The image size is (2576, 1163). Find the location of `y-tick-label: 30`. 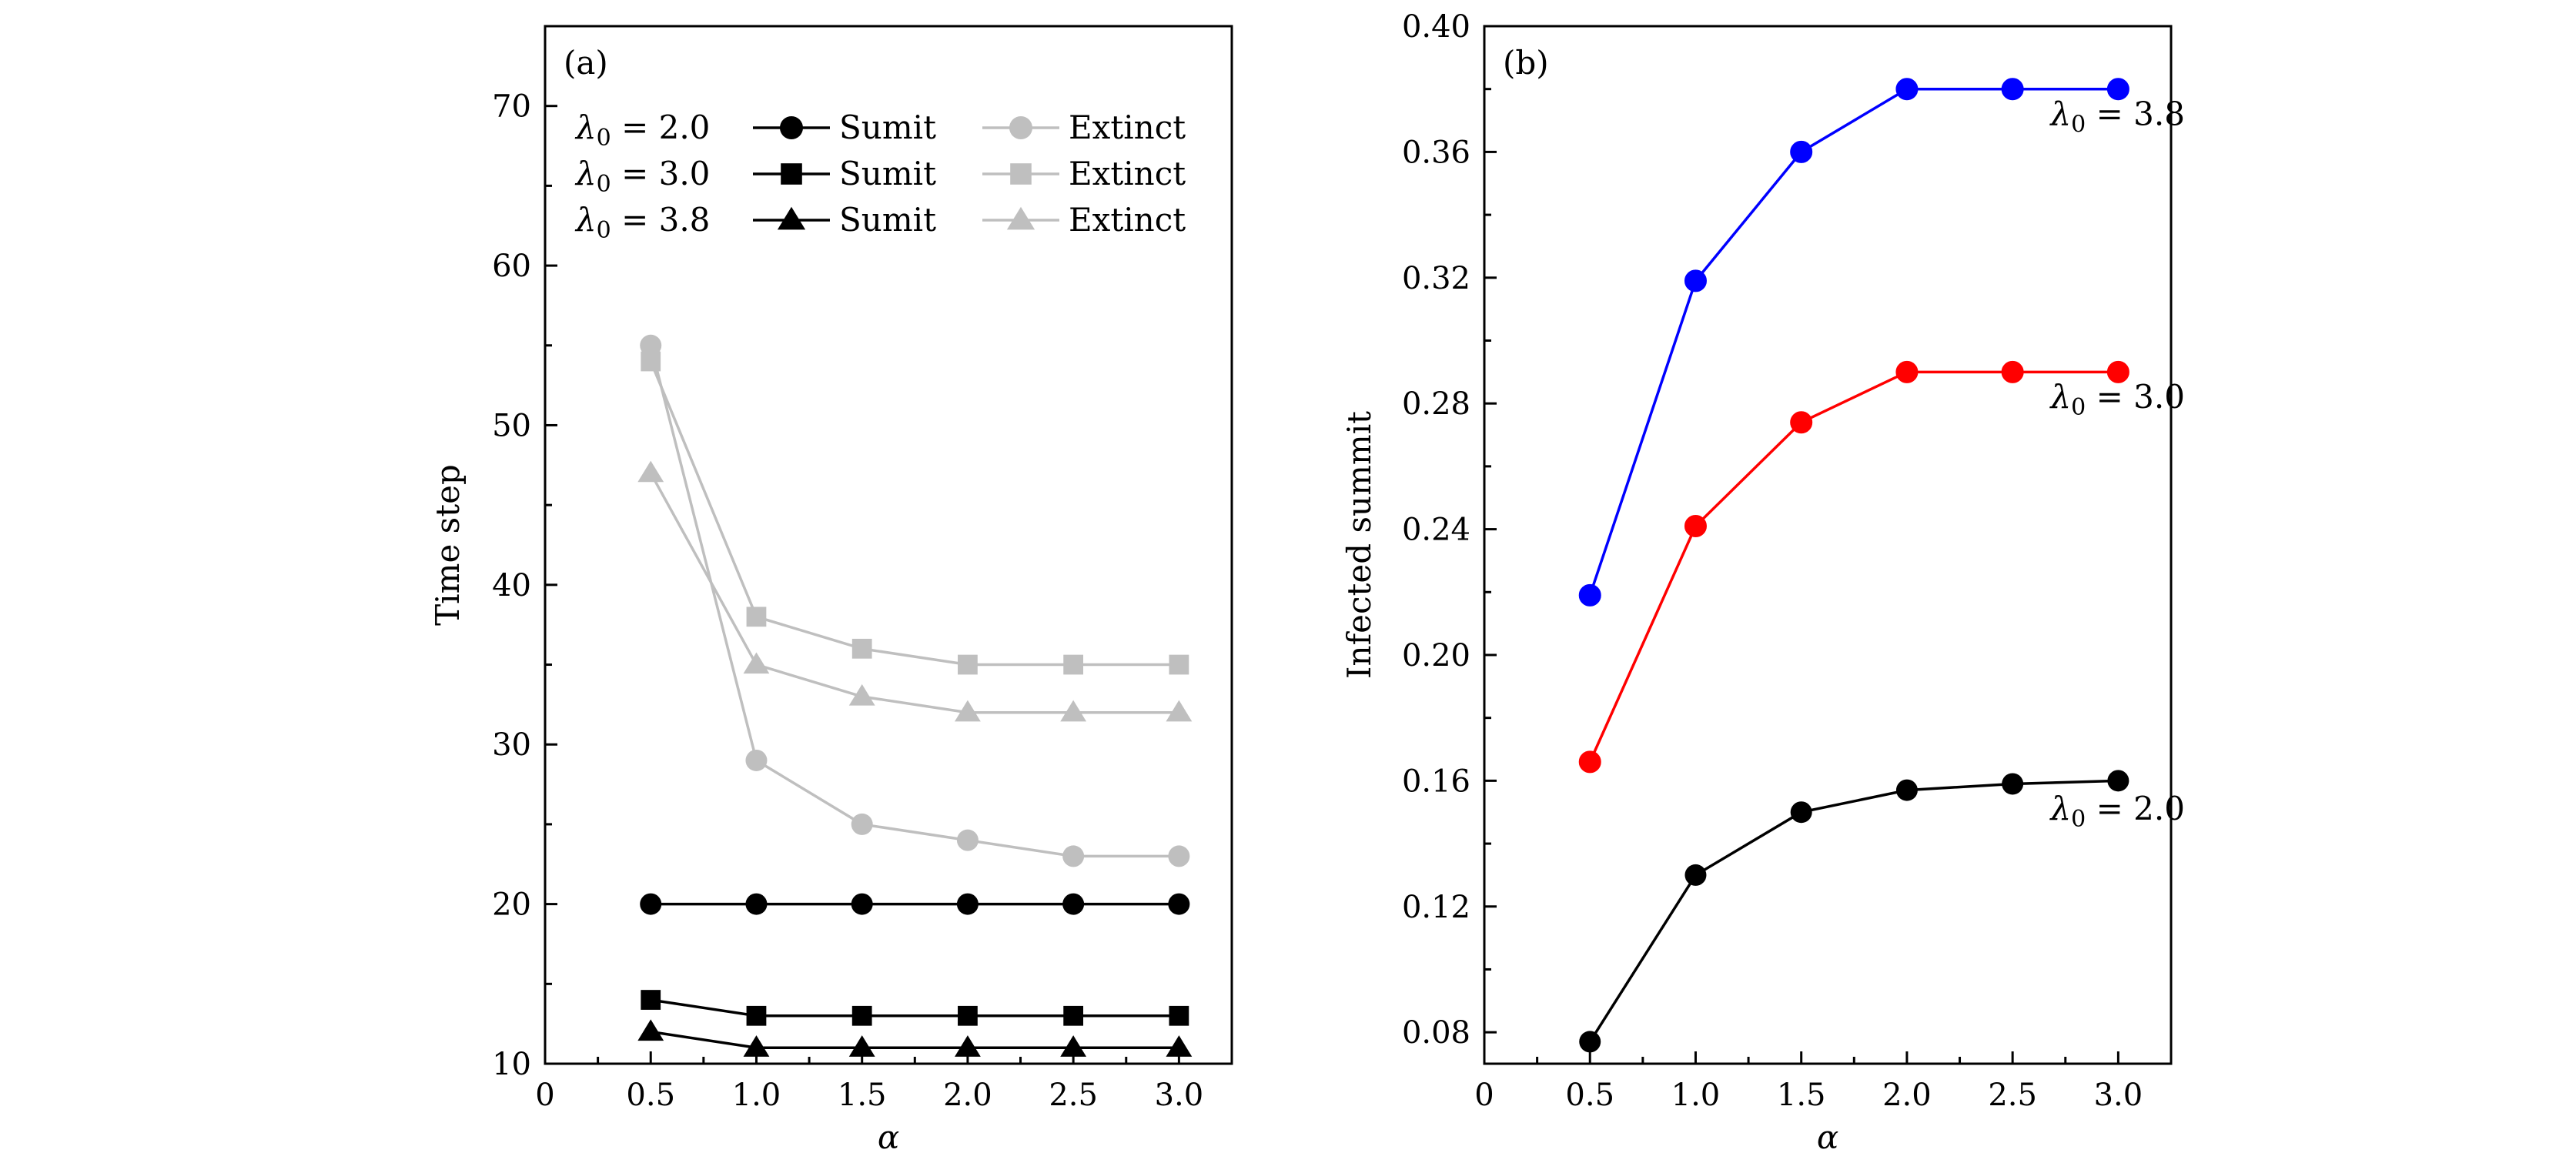

y-tick-label: 30 is located at coordinates (512, 745).